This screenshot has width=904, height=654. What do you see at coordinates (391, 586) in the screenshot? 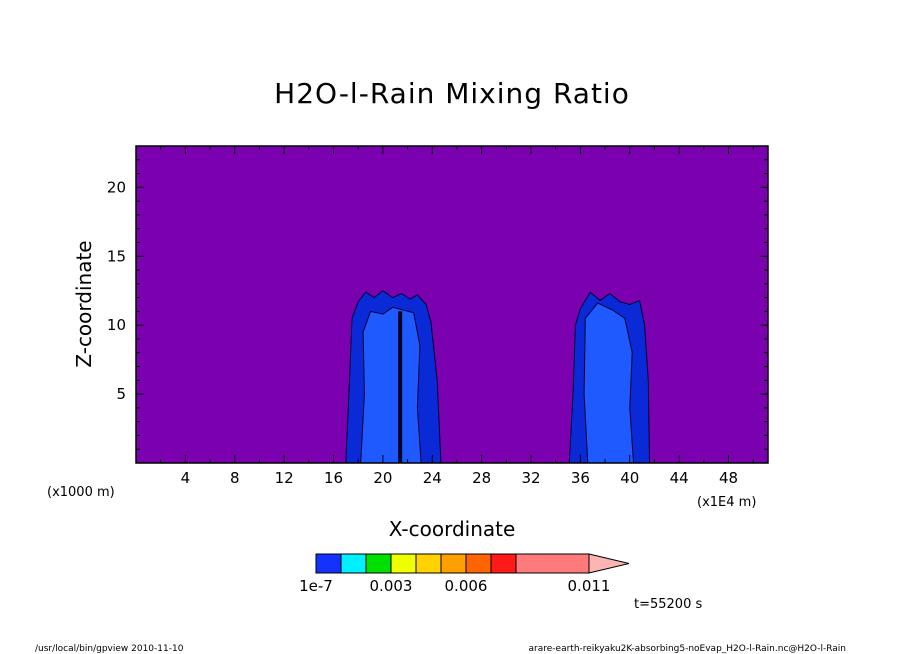
I see `colorbar-label: 0.003` at bounding box center [391, 586].